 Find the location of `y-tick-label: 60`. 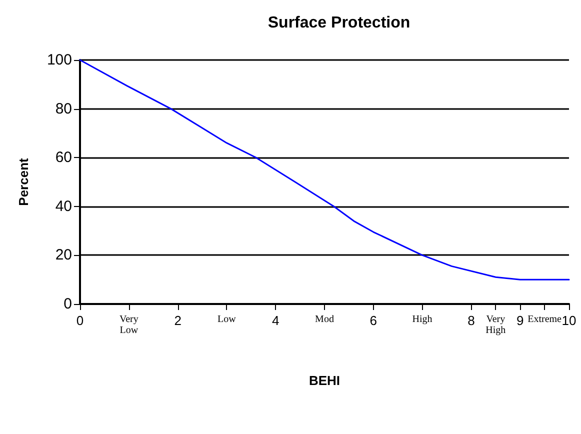

y-tick-label: 60 is located at coordinates (63, 157).